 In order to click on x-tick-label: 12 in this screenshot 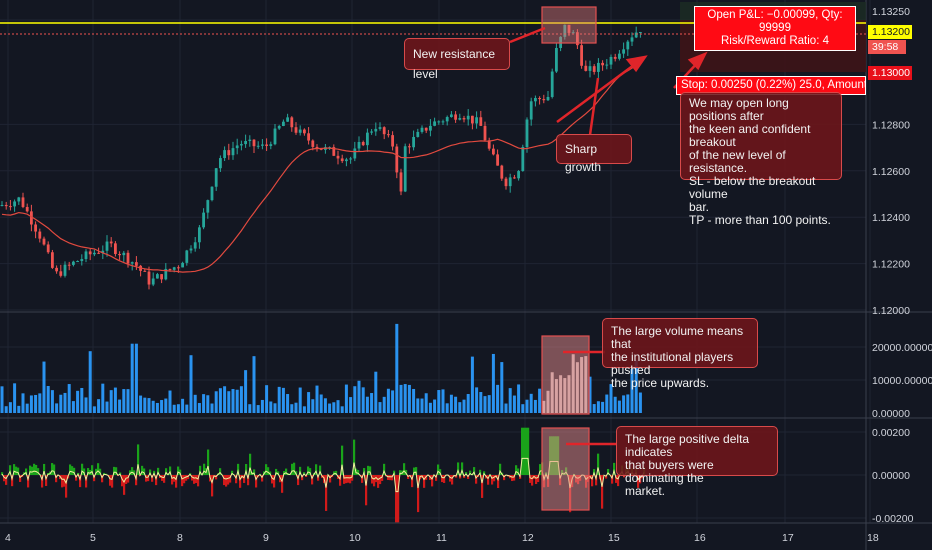, I will do `click(528, 538)`.